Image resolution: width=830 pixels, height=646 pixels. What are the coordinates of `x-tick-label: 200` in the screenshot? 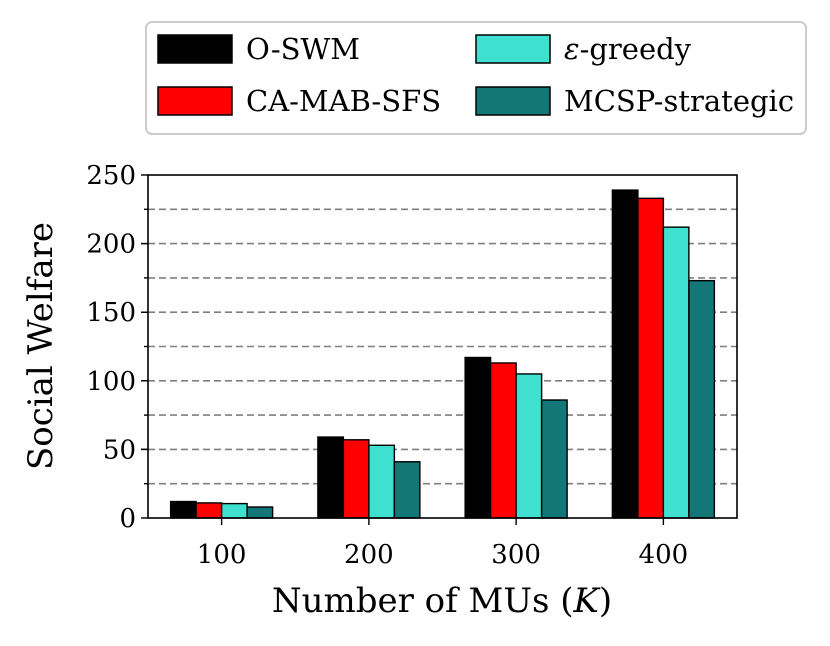 It's located at (369, 555).